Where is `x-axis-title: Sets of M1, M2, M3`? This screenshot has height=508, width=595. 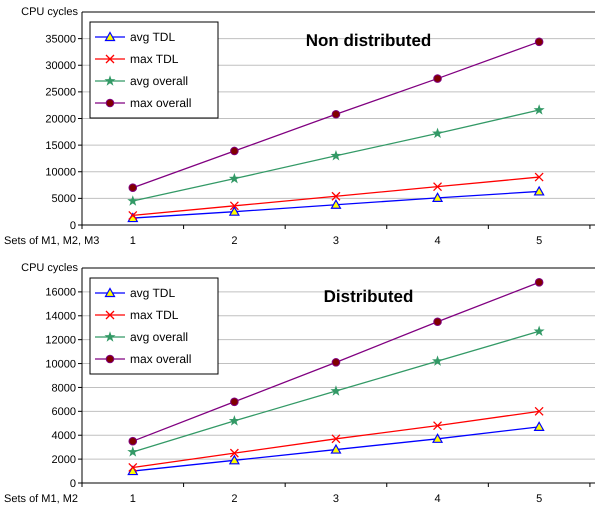 x-axis-title: Sets of M1, M2, M3 is located at coordinates (52, 241).